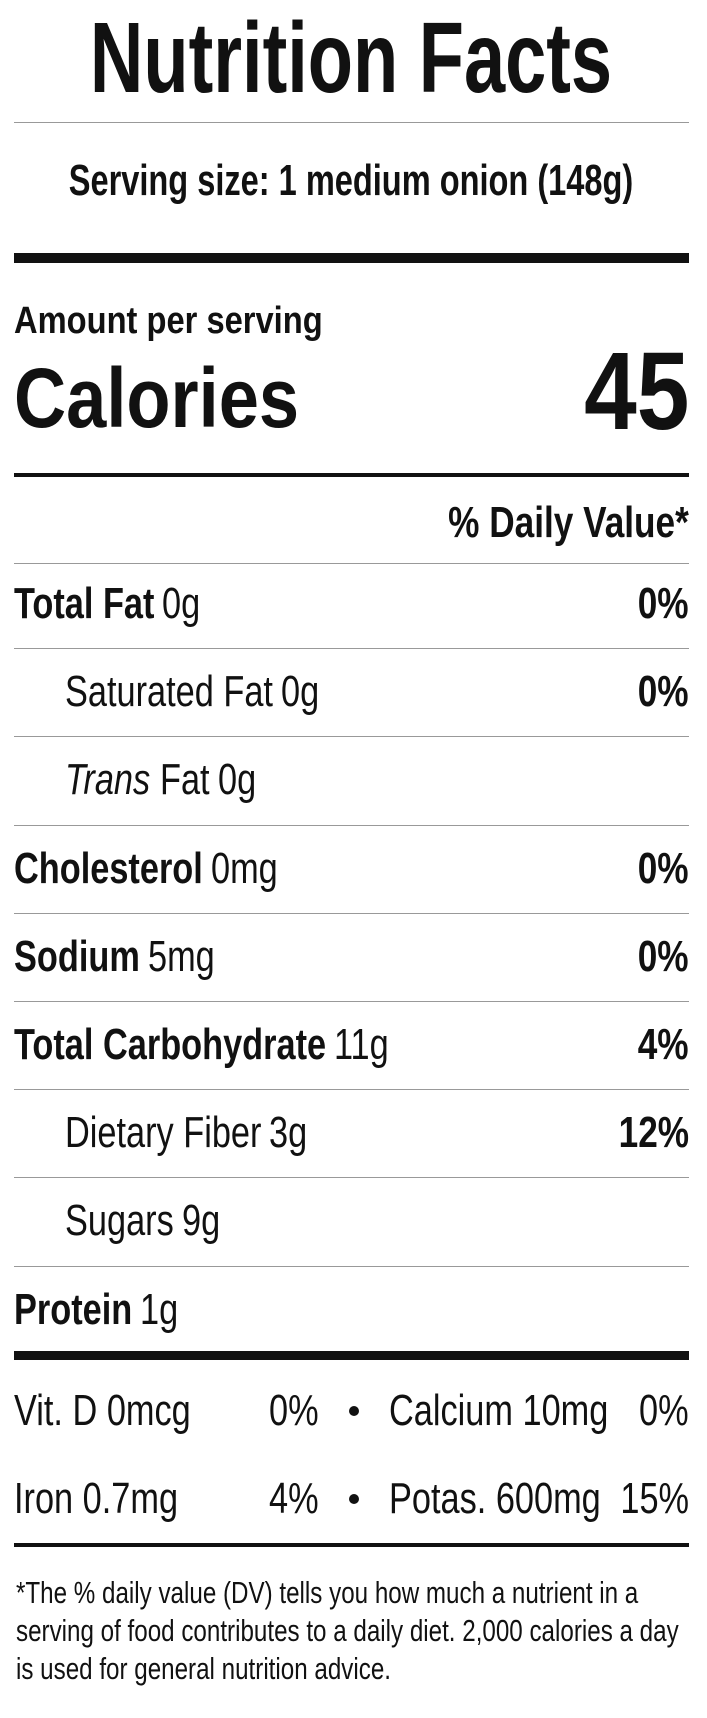 The image size is (707, 1718). I want to click on nutrient-name: Trans, so click(108, 780).